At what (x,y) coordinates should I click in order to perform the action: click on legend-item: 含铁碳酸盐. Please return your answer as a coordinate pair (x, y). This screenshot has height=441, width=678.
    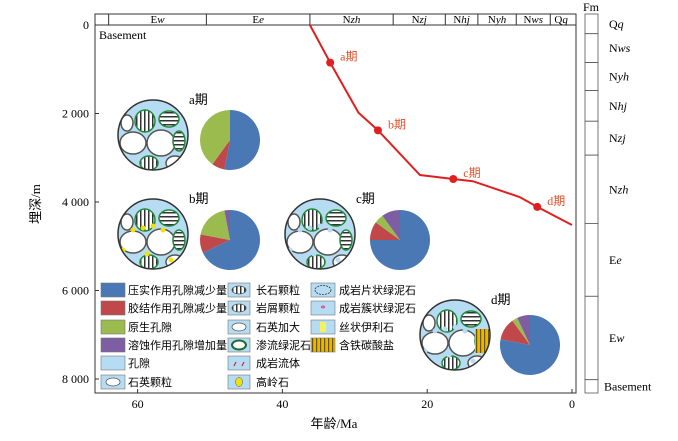
    Looking at the image, I should click on (352, 345).